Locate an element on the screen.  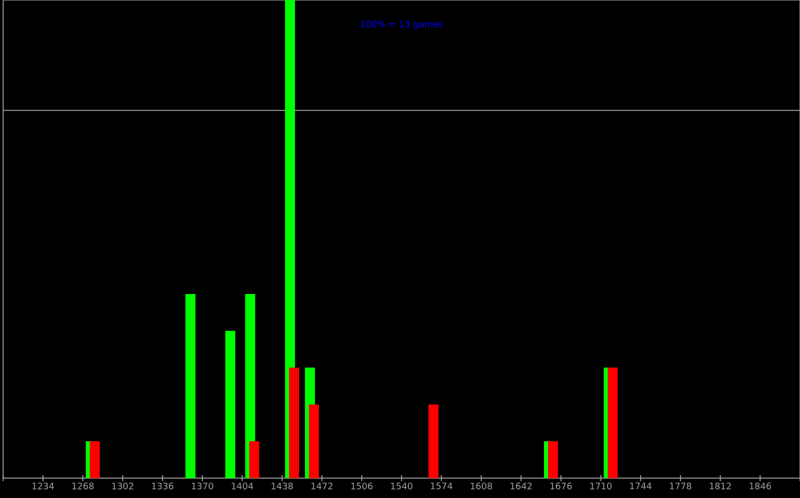
x-tick-label: 1336 is located at coordinates (163, 486).